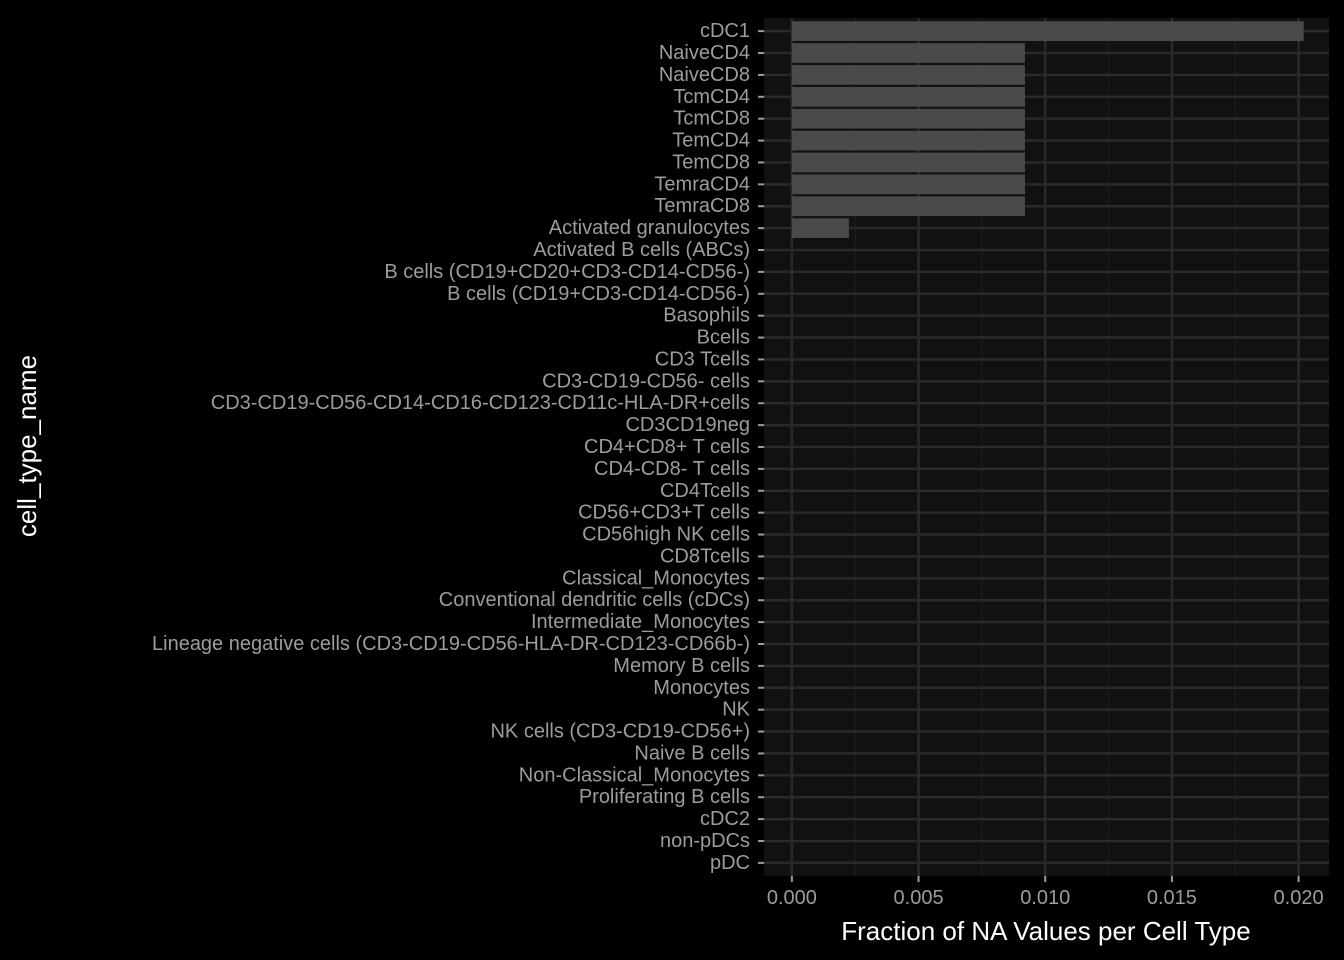 The image size is (1344, 960). I want to click on category-label: CD4-CD8- T cells, so click(672, 469).